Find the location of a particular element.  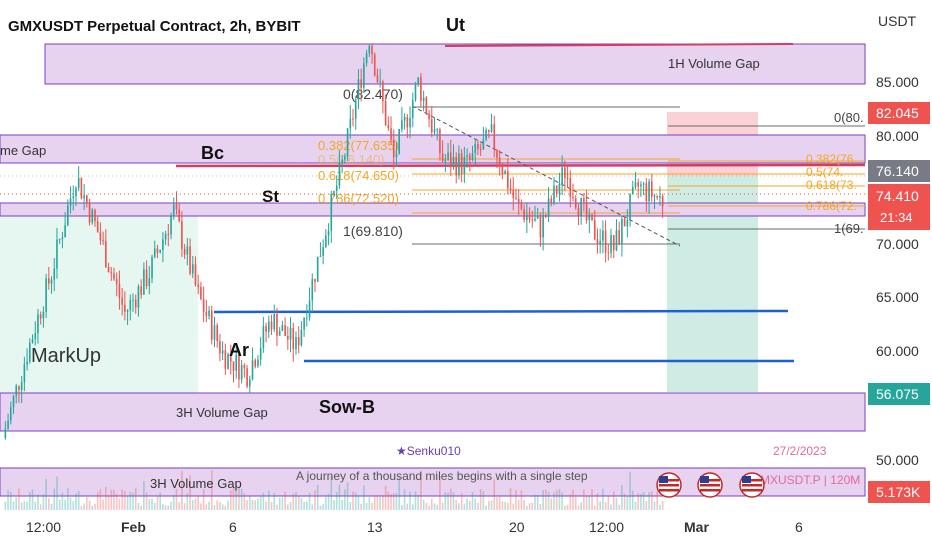

symbol-label: MXUSDT.P | 120M is located at coordinates (810, 480).